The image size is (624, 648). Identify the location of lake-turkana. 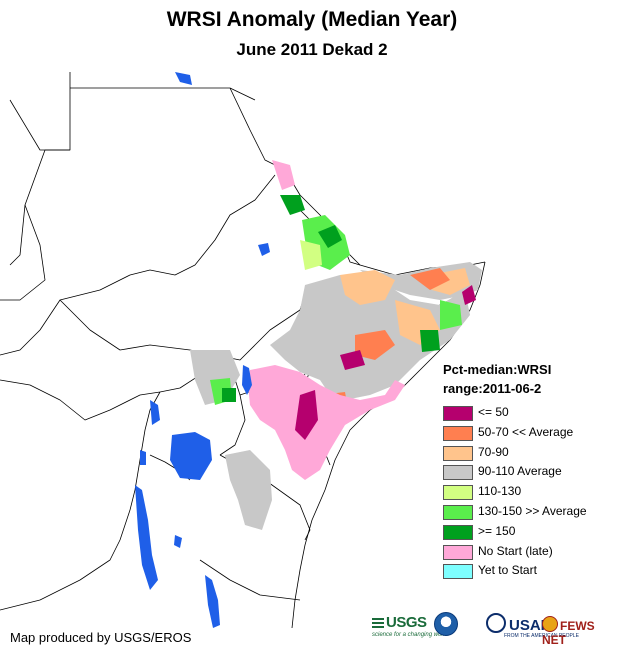
(247, 380).